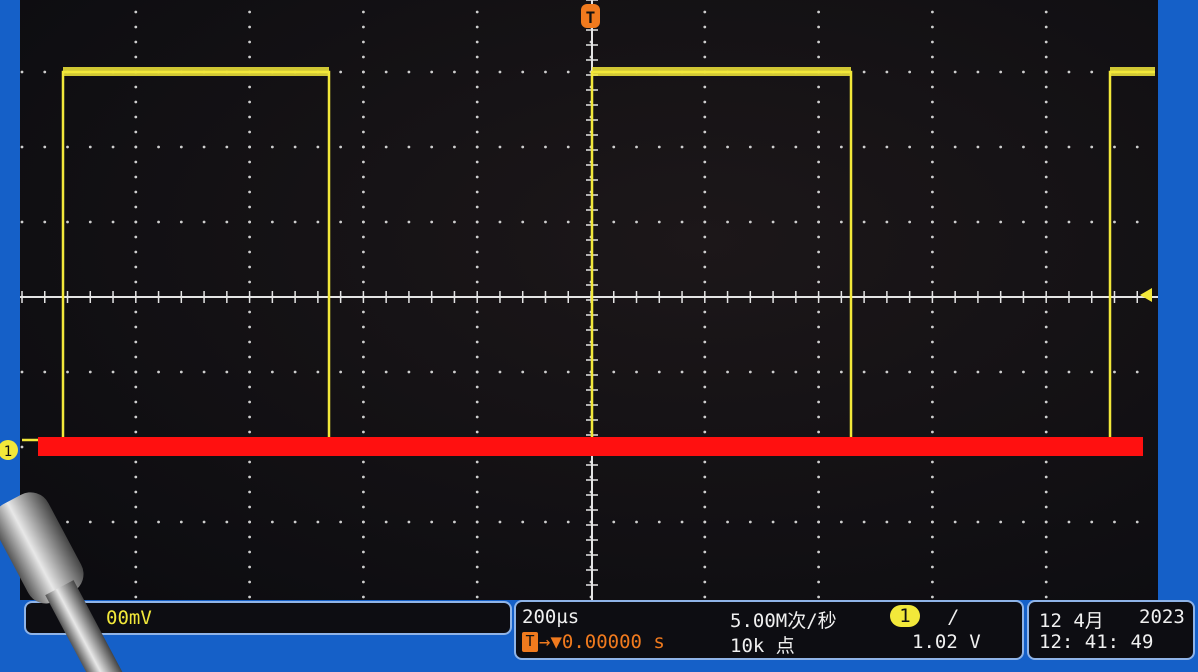 This screenshot has height=672, width=1198. I want to click on channel-1-ground-marker: 1, so click(9, 450).